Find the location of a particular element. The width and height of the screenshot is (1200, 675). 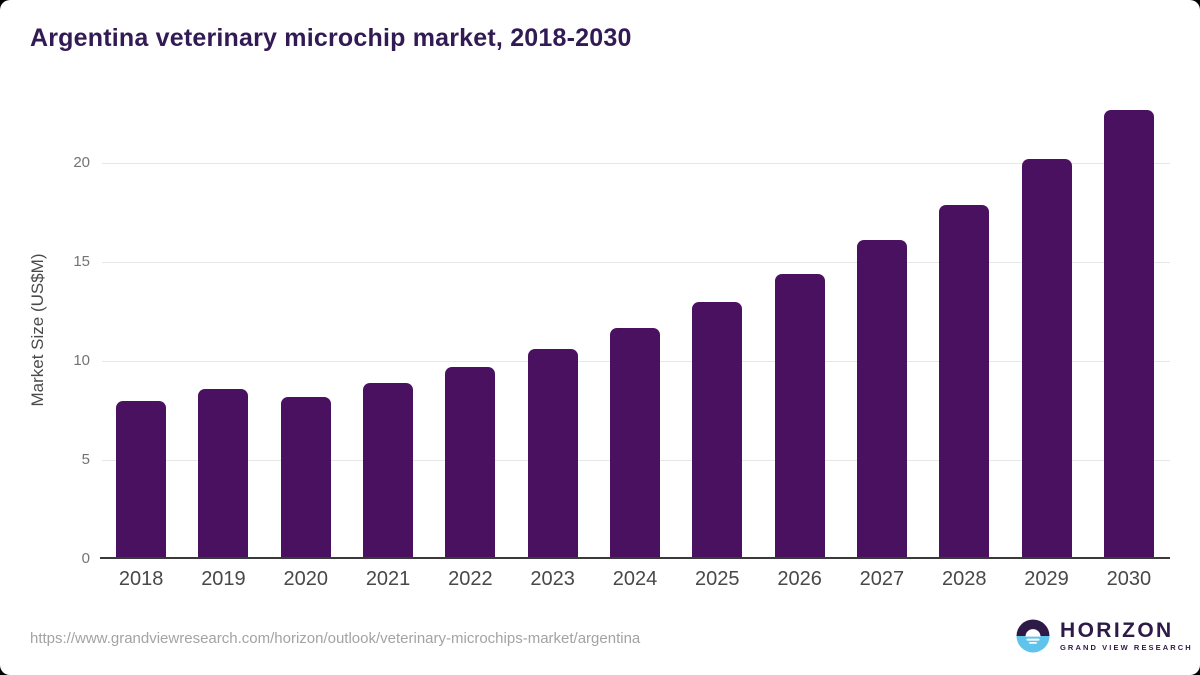

y-axis-labels: 0 5 10 15 20 is located at coordinates (45, 333).